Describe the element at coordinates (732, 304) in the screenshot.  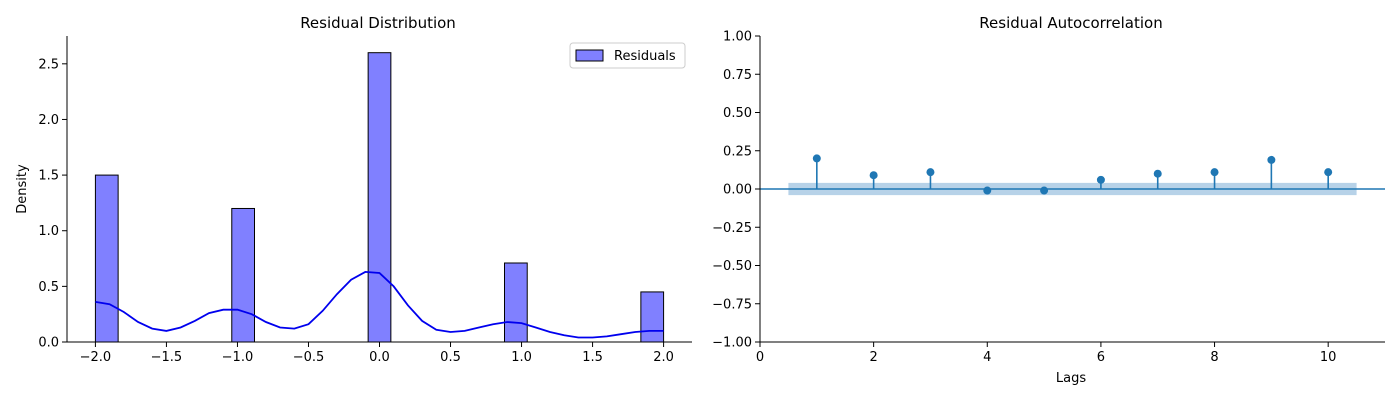
I see `y-tick-label: −0.75` at that location.